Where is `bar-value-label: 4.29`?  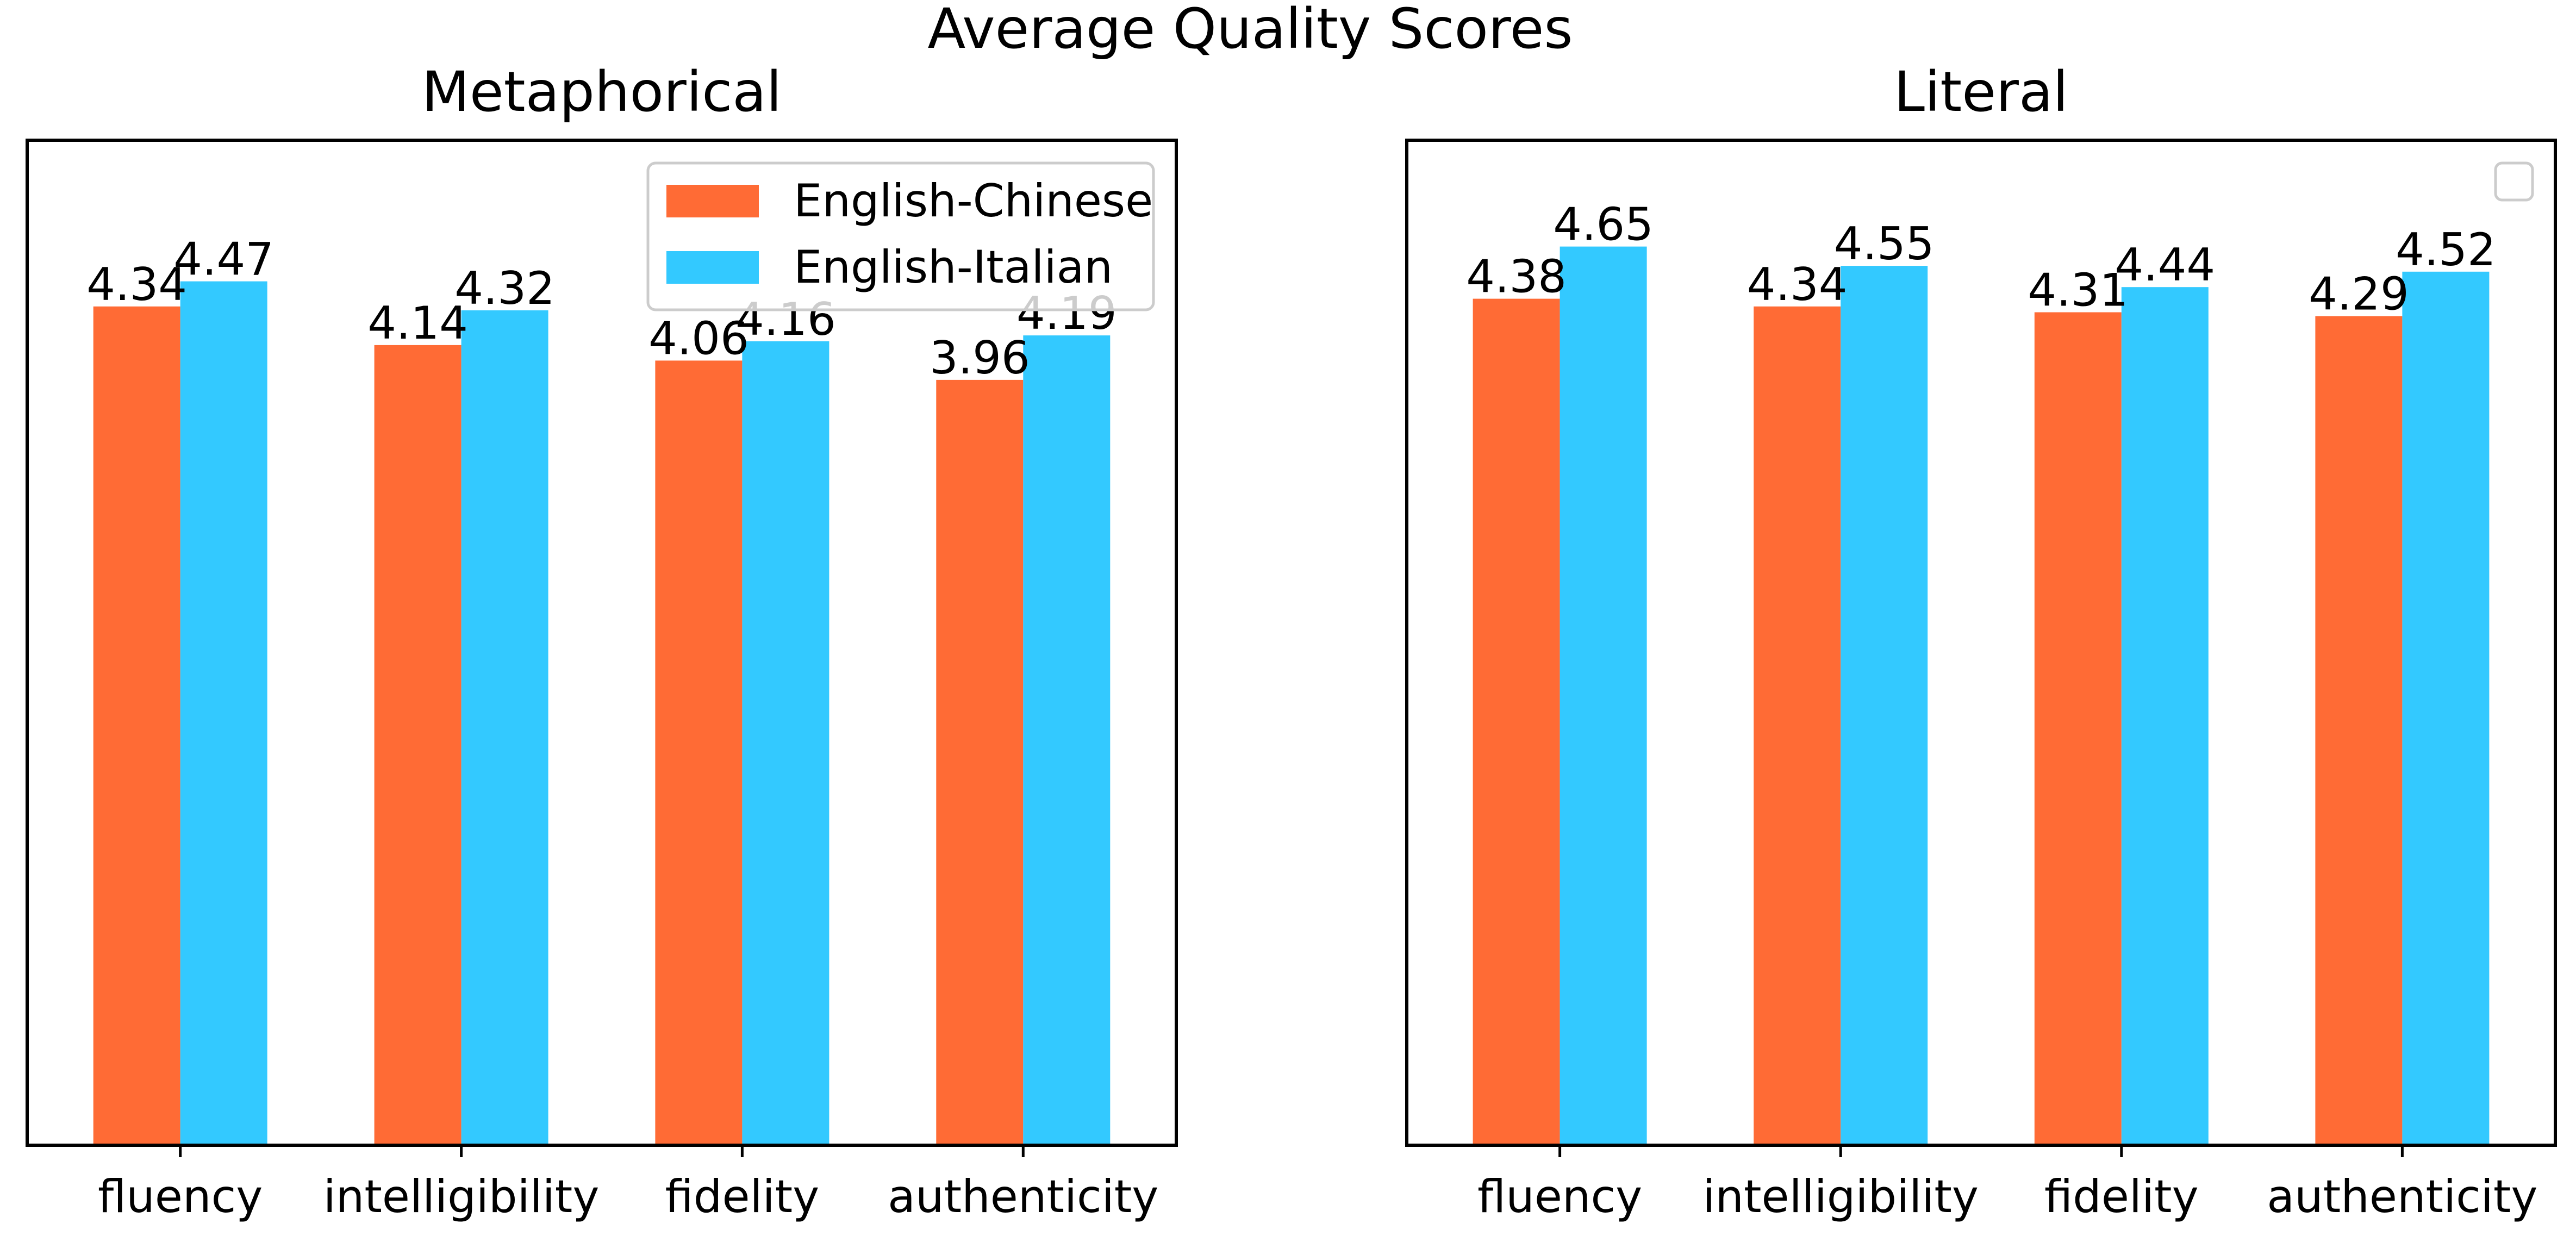 bar-value-label: 4.29 is located at coordinates (2359, 294).